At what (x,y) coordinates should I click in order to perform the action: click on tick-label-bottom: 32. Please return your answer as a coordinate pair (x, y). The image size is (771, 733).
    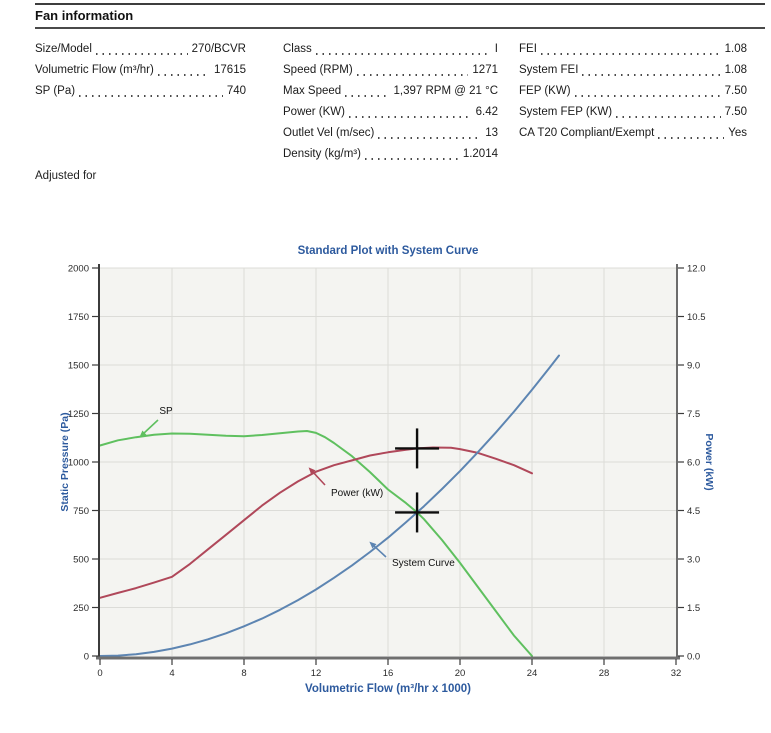
    Looking at the image, I should click on (676, 673).